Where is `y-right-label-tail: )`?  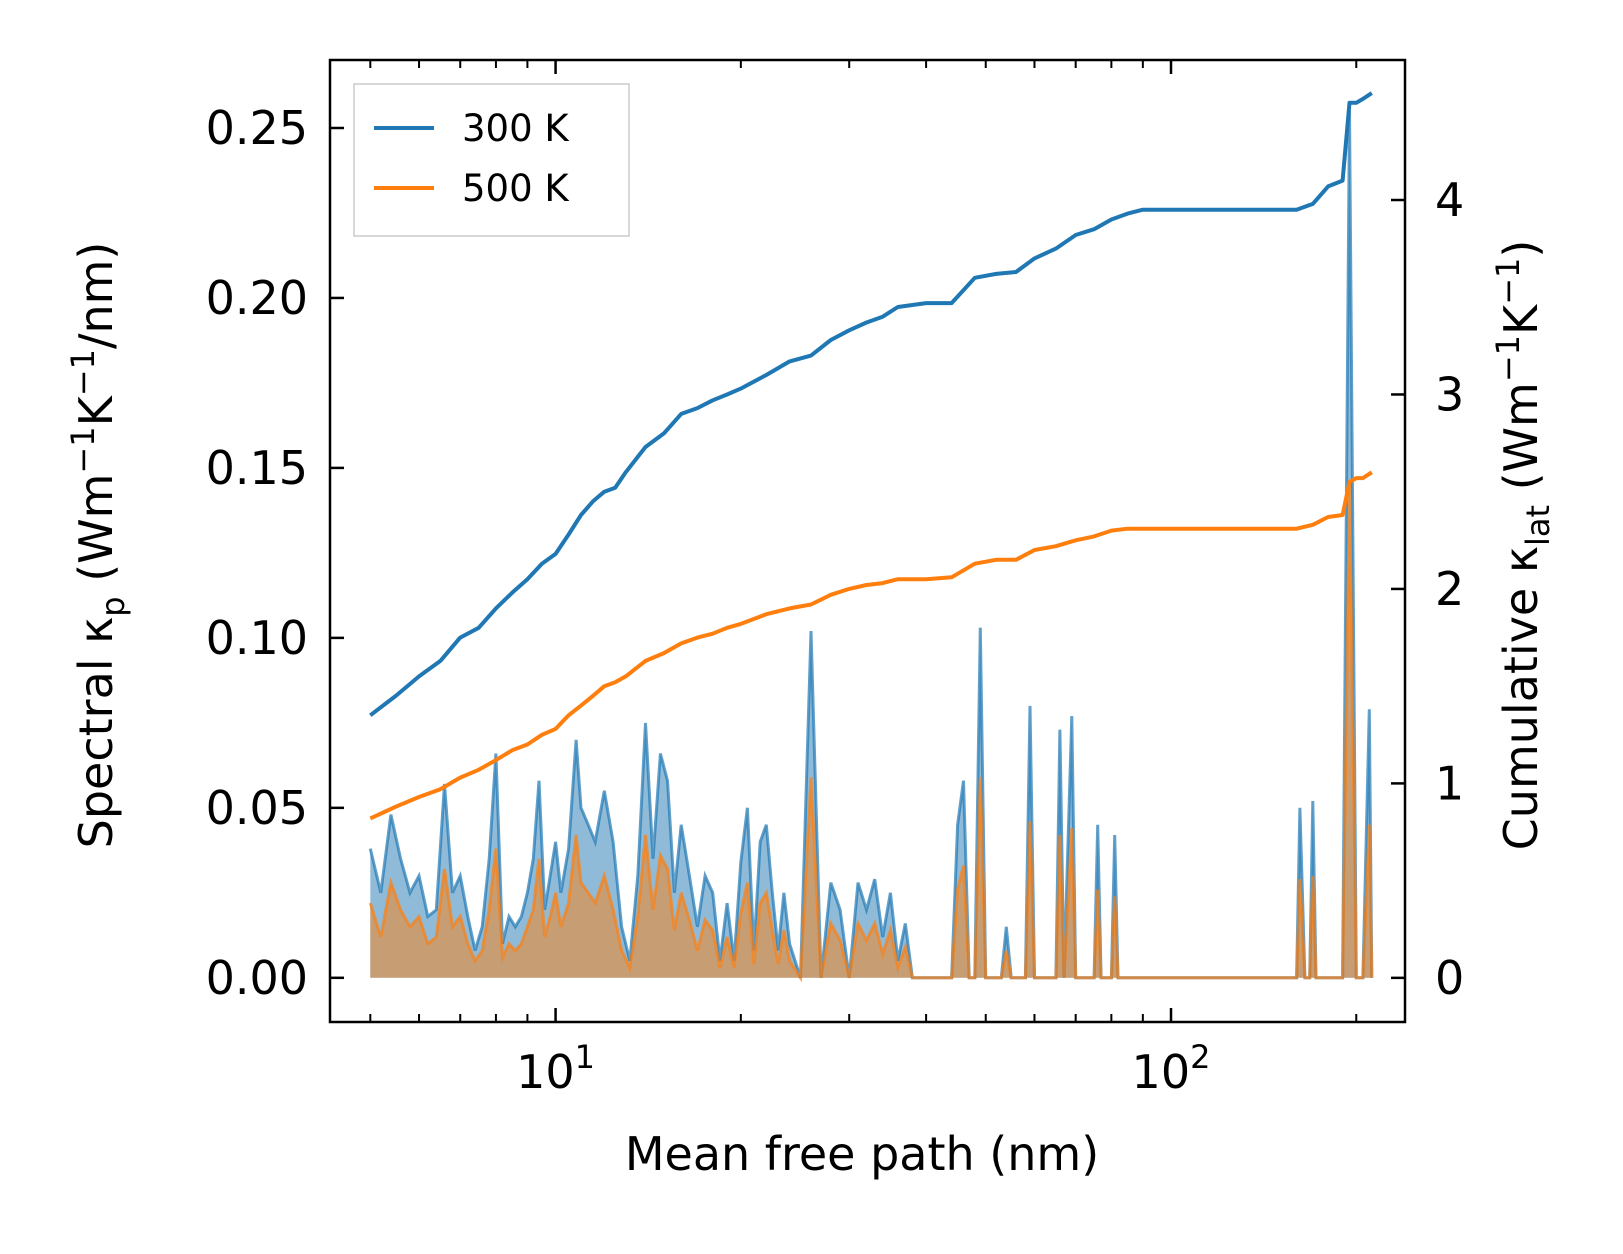
y-right-label-tail: ) is located at coordinates (1521, 249).